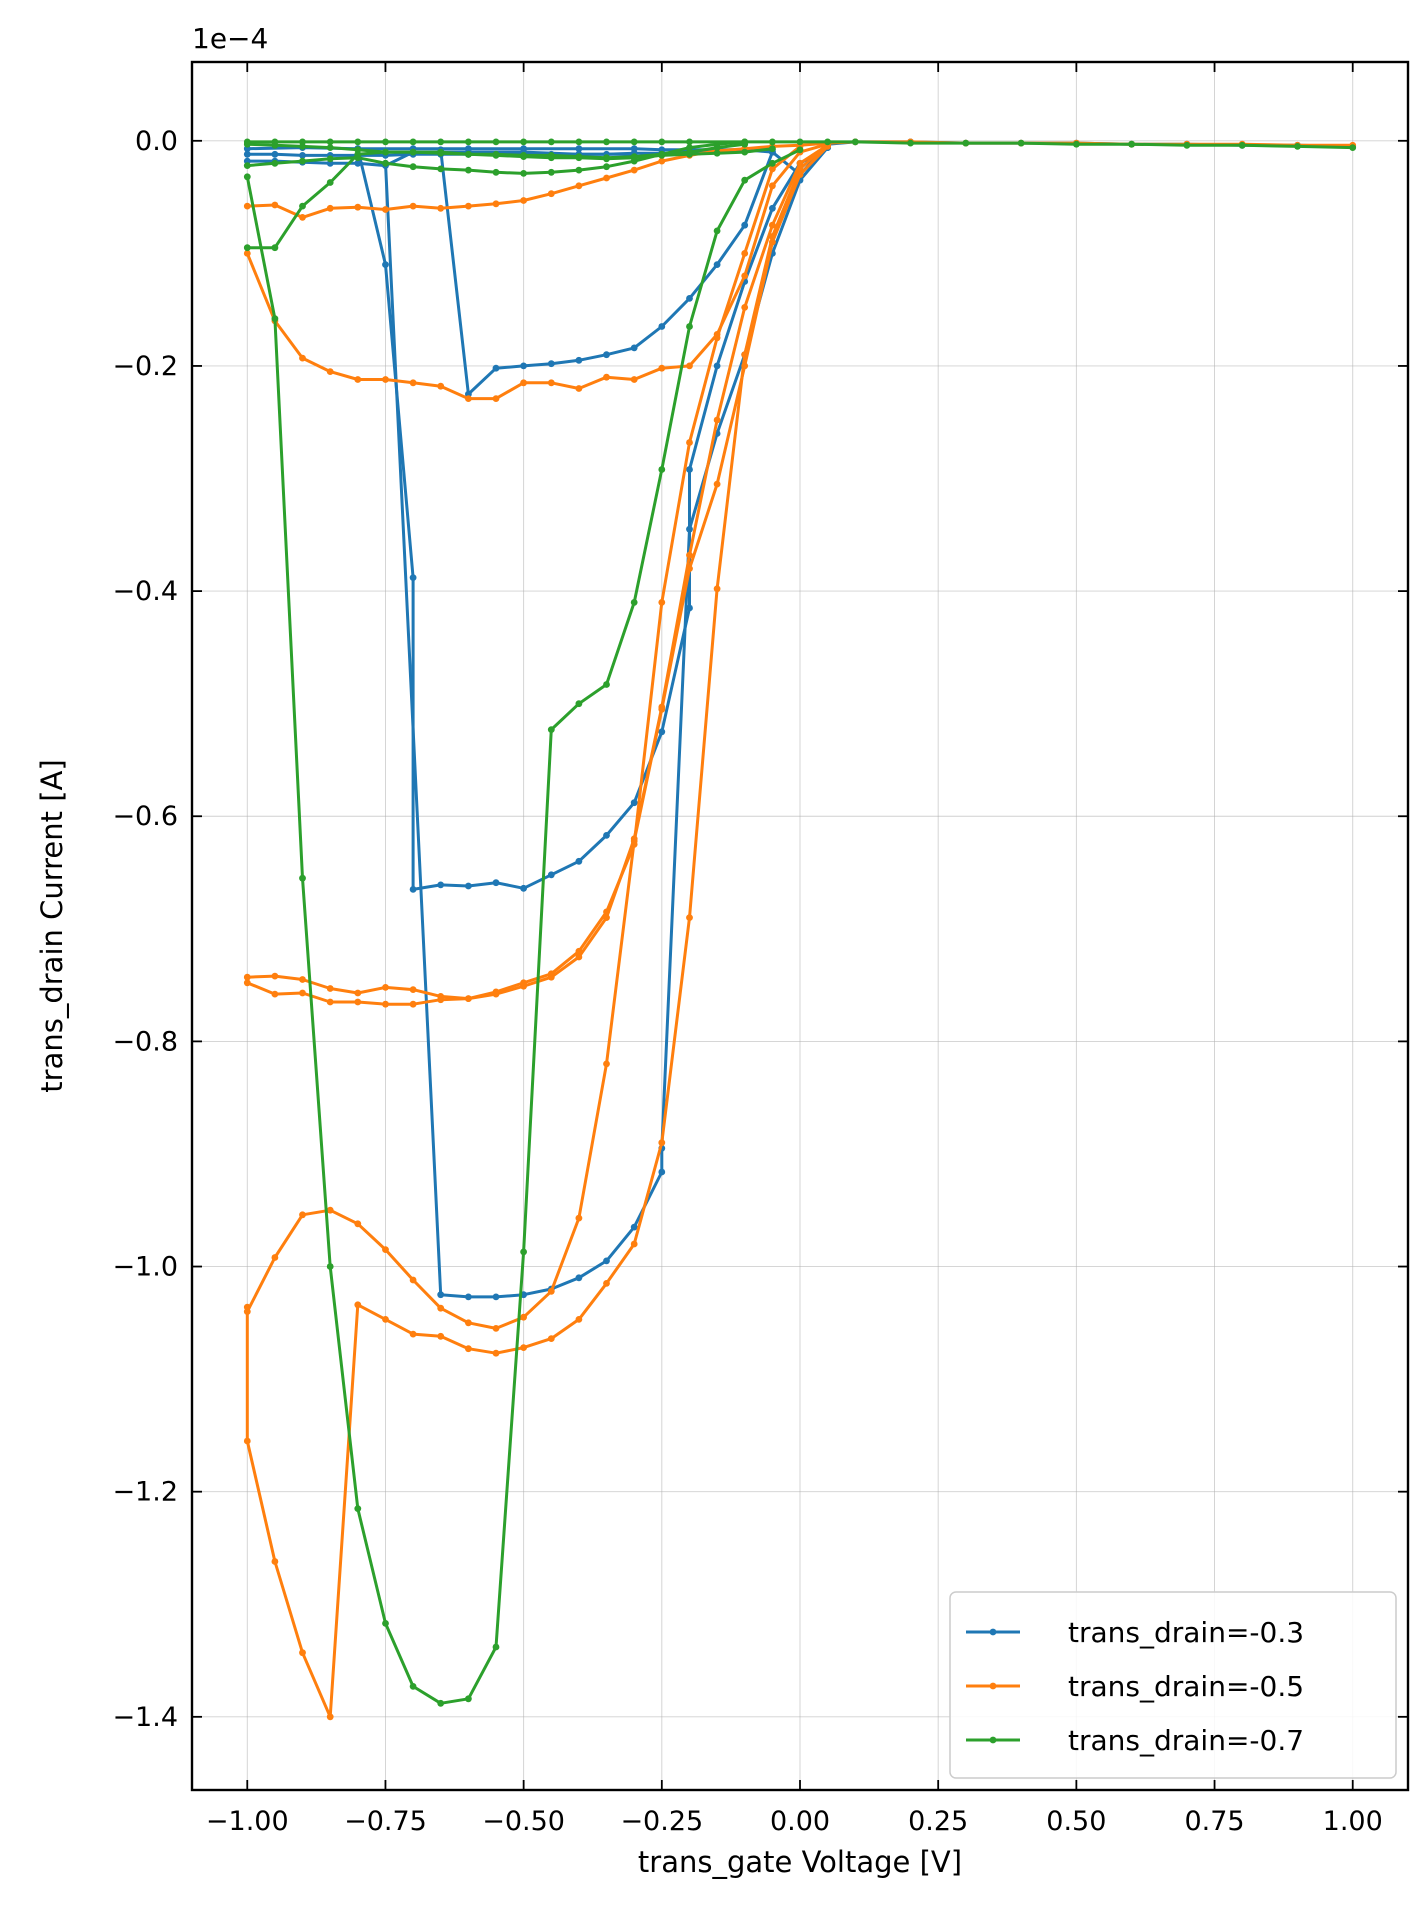  I want to click on x-tick-label: 1.00, so click(1353, 1821).